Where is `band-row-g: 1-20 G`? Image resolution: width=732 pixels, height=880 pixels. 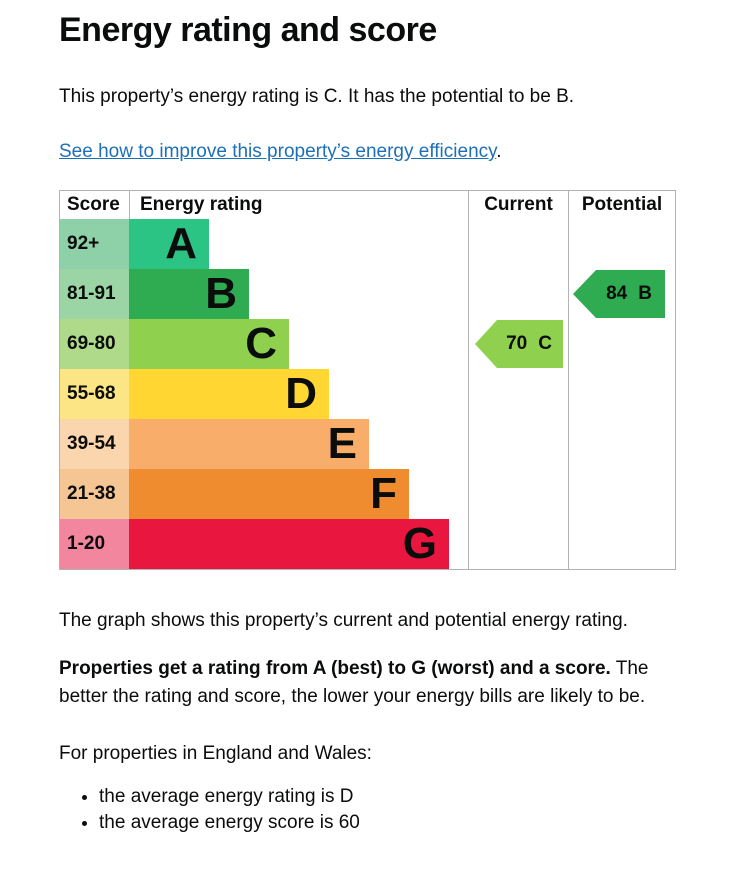 band-row-g: 1-20 G is located at coordinates (367, 544).